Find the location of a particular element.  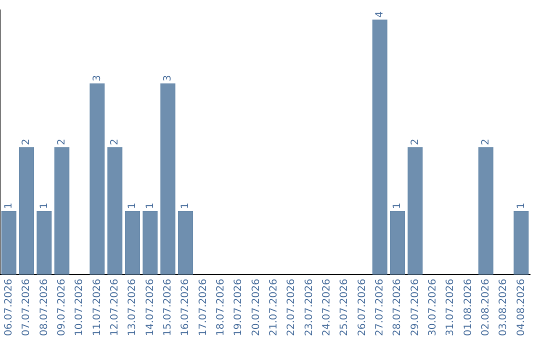

data-label: 4 is located at coordinates (380, 14).